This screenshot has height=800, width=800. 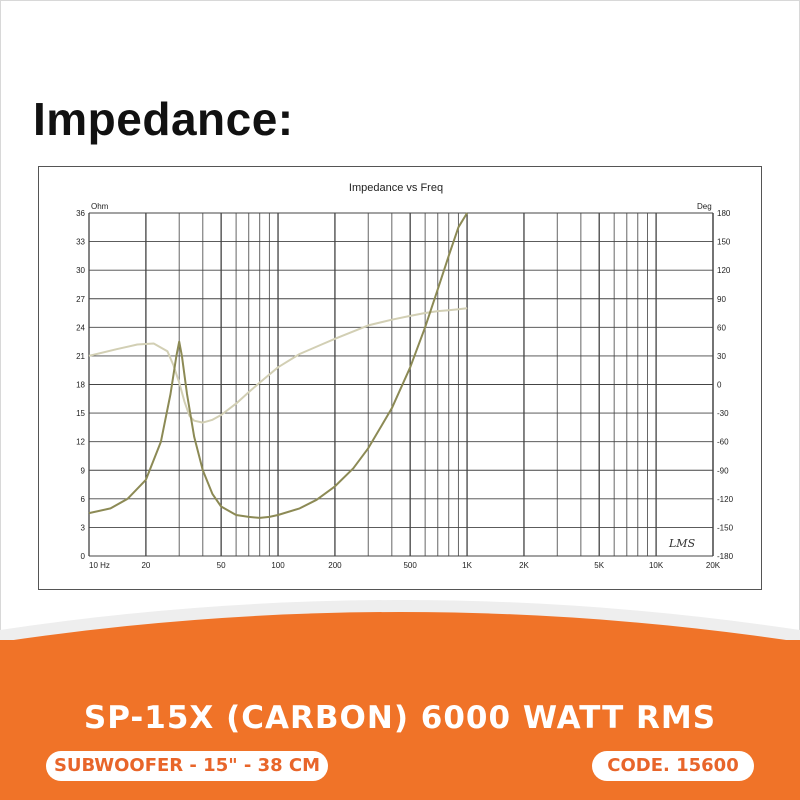 What do you see at coordinates (80, 356) in the screenshot?
I see `y-left-tick-label: 21` at bounding box center [80, 356].